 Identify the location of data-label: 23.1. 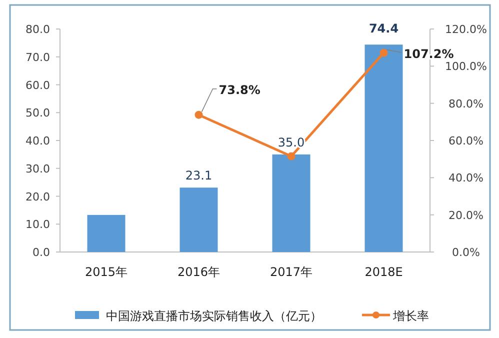
(198, 175).